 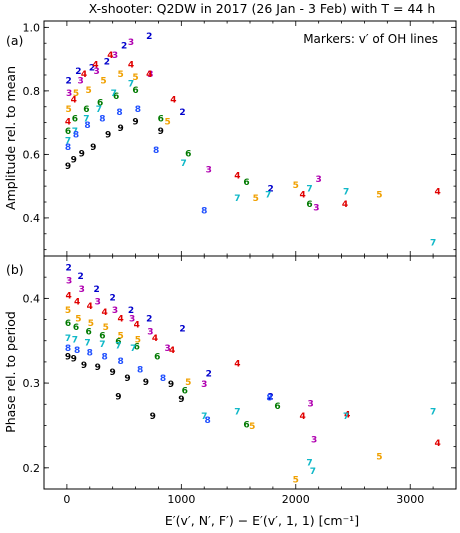 What do you see at coordinates (32, 383) in the screenshot?
I see `y-tick-label: 0.3` at bounding box center [32, 383].